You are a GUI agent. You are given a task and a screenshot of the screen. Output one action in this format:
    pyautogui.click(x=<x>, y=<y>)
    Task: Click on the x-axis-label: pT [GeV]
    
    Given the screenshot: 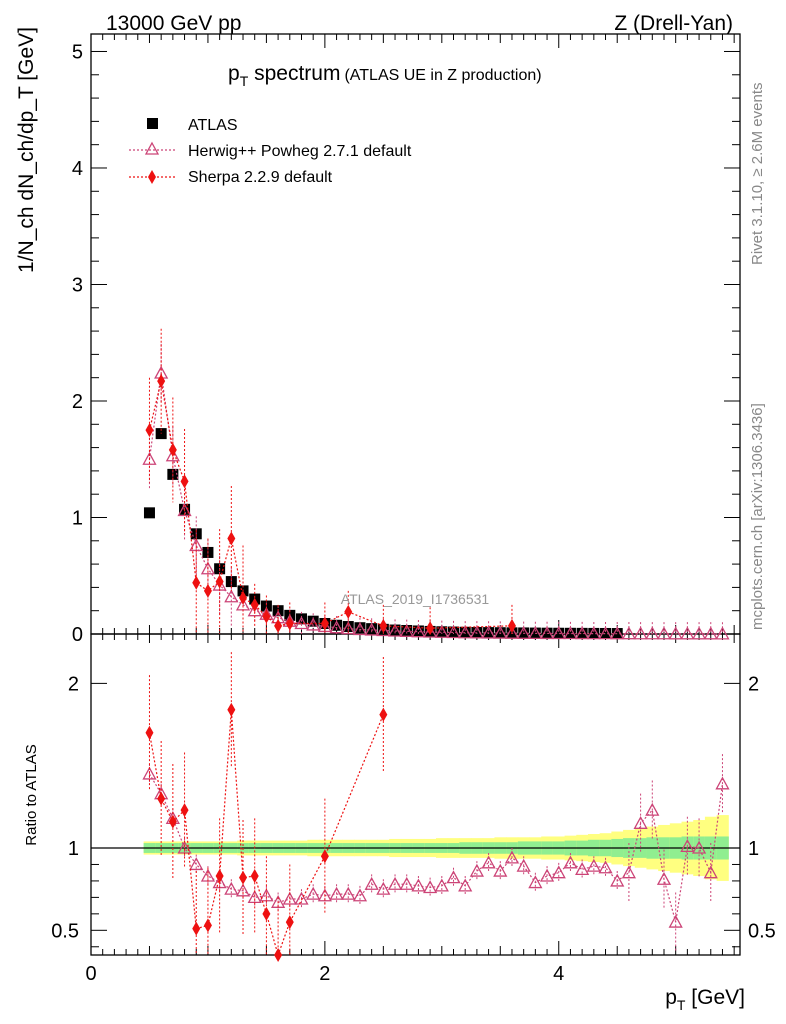 What is the action you would take?
    pyautogui.click(x=705, y=999)
    